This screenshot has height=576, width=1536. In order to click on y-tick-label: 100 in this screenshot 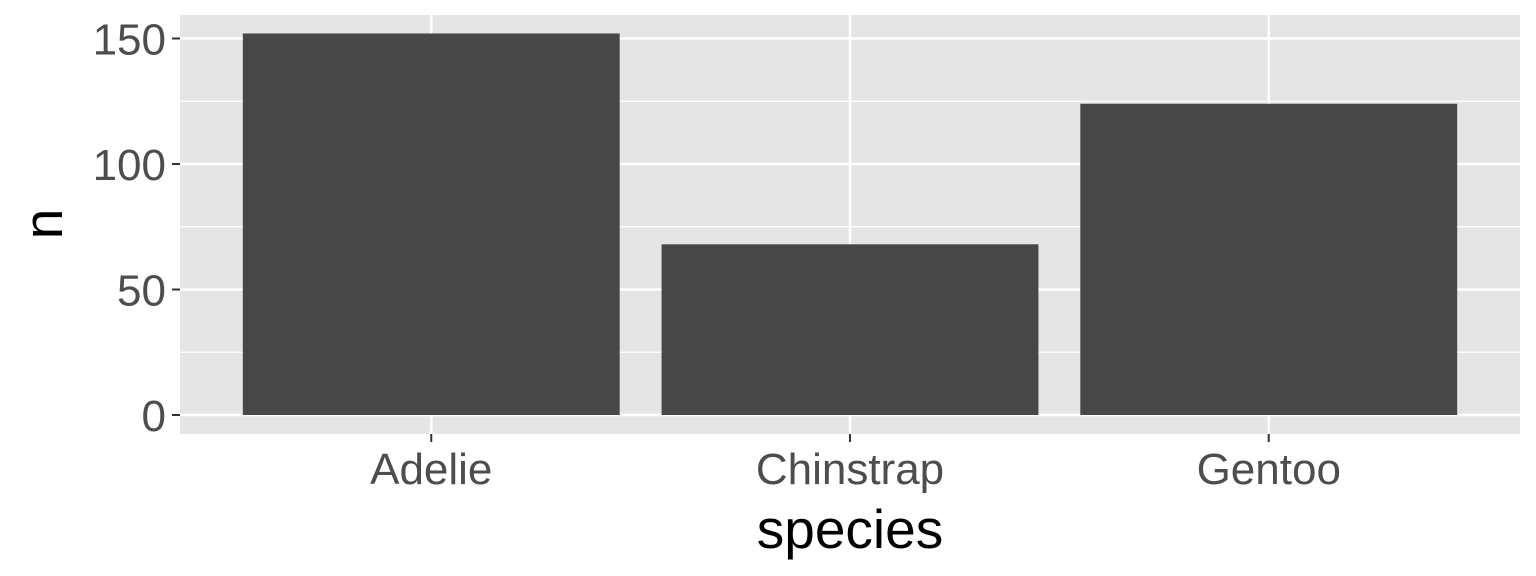, I will do `click(129, 165)`.